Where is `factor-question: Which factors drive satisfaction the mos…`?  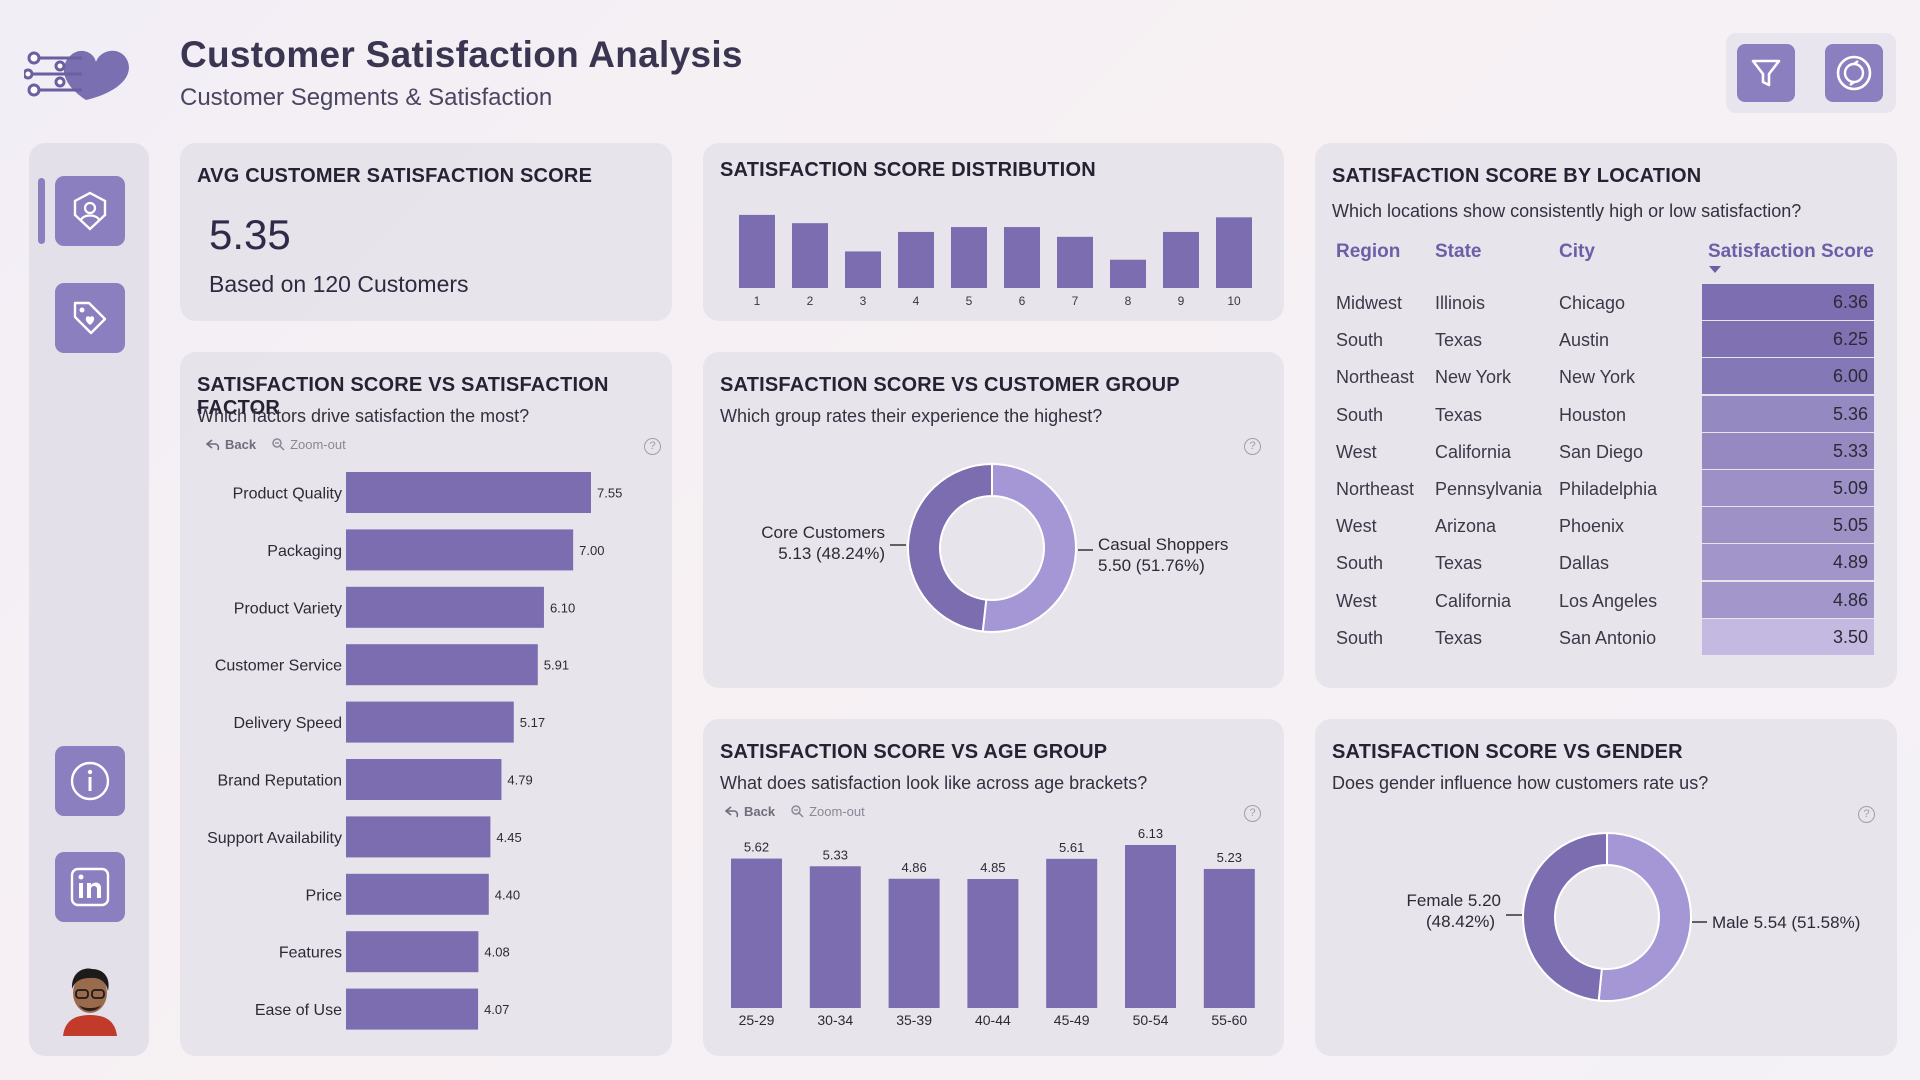 factor-question: Which factors drive satisfaction the mos… is located at coordinates (363, 416).